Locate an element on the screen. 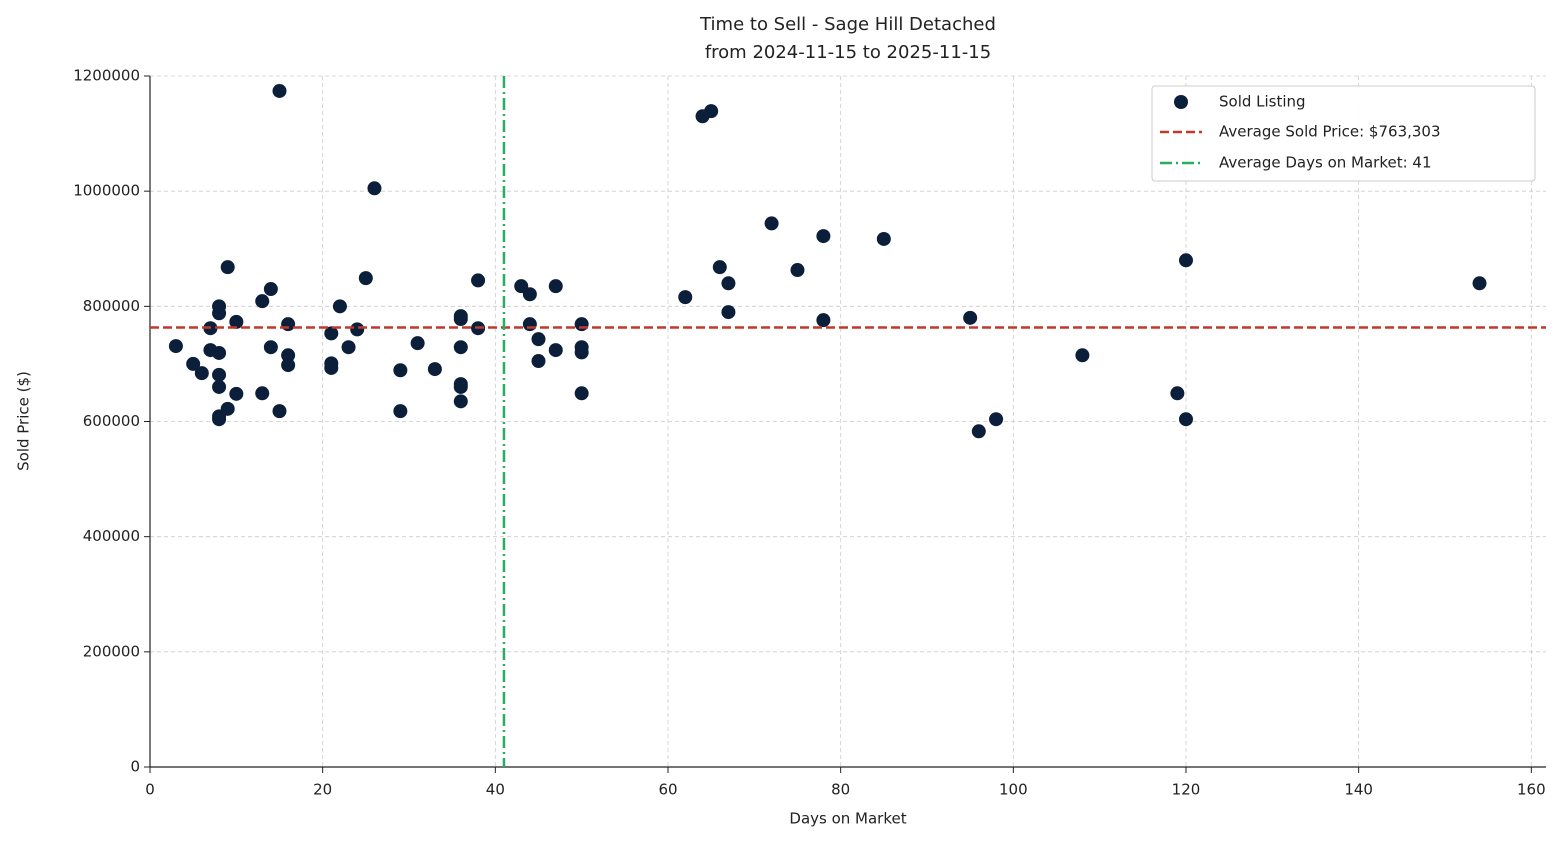  x-tick-label: 140 is located at coordinates (1358, 790).